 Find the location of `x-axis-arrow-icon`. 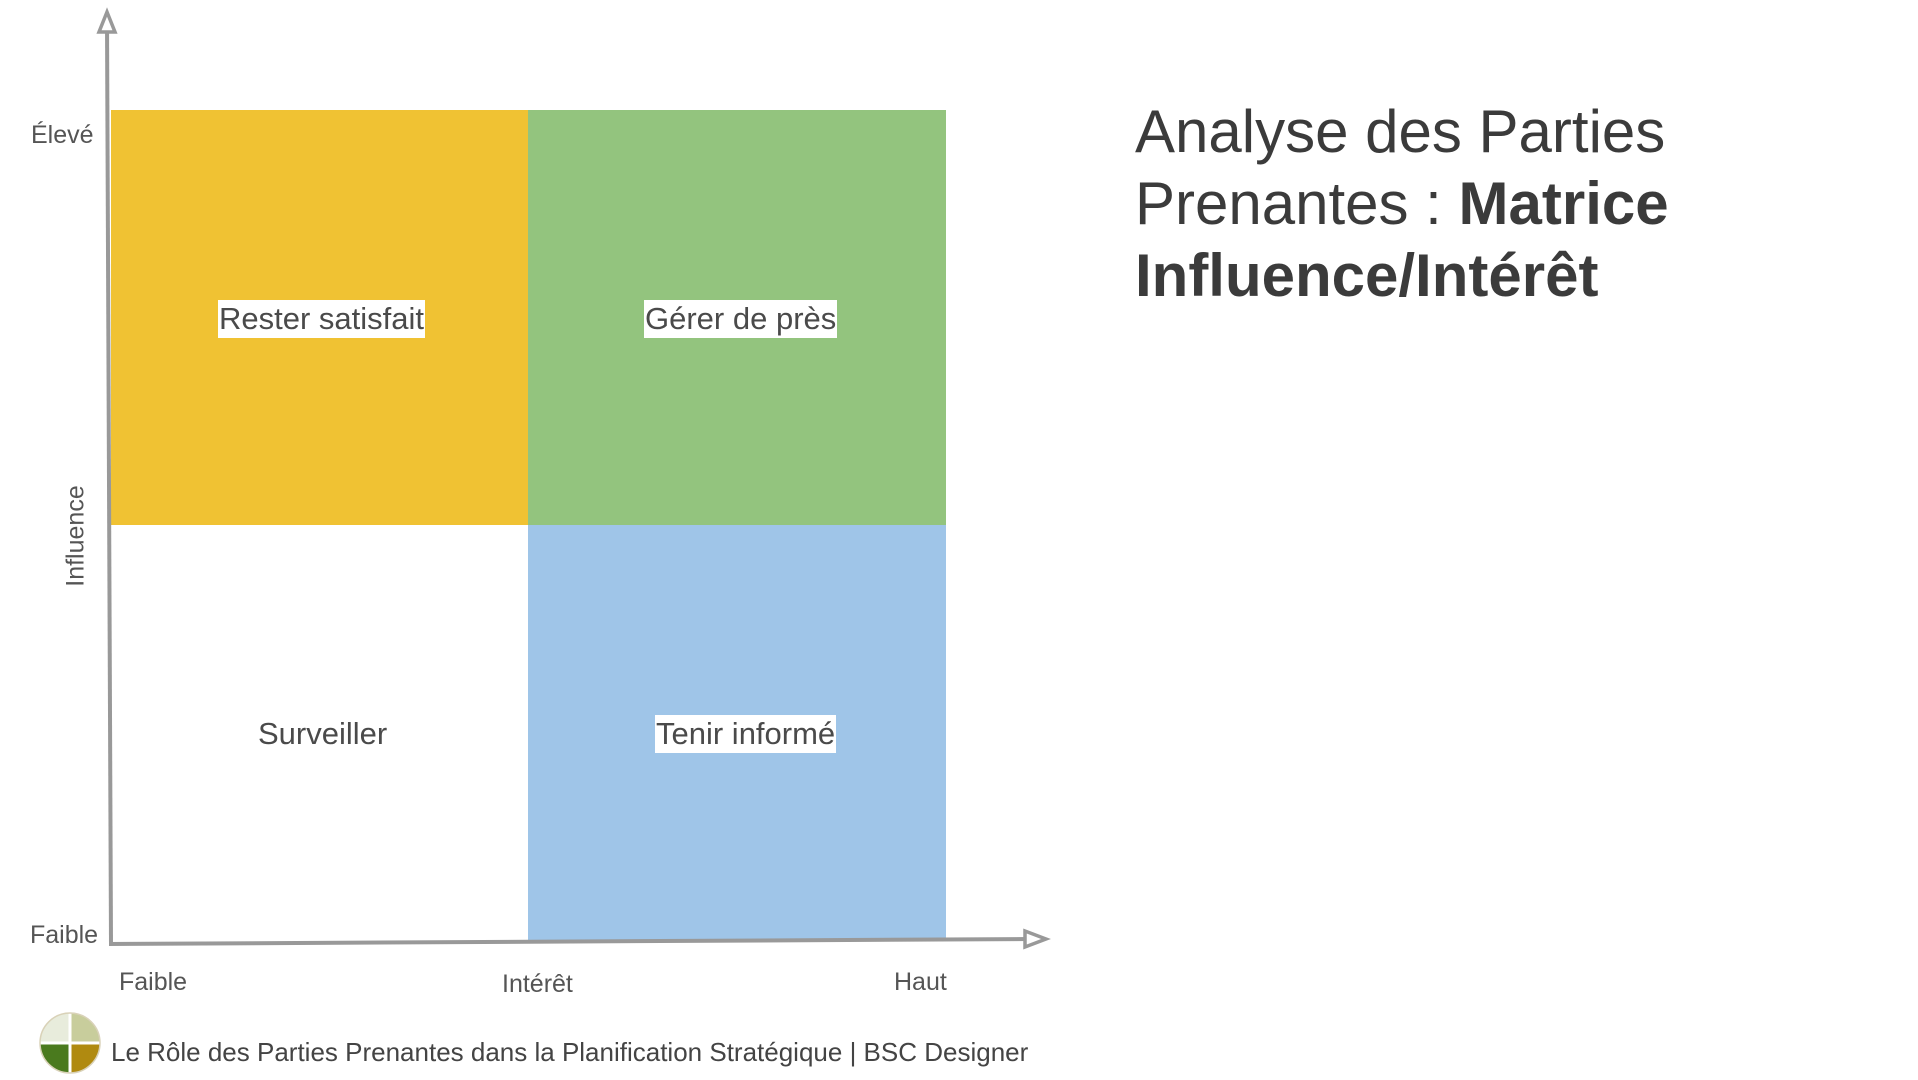

x-axis-arrow-icon is located at coordinates (1037, 939).